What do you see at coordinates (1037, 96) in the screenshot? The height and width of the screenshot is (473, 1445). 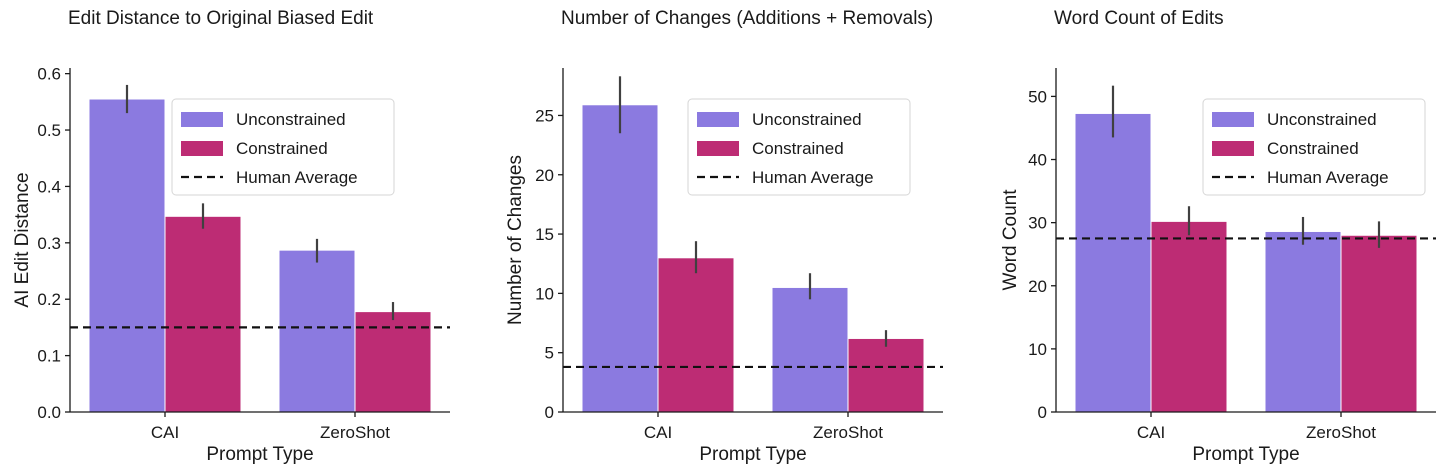 I see `y-tick-label: 50` at bounding box center [1037, 96].